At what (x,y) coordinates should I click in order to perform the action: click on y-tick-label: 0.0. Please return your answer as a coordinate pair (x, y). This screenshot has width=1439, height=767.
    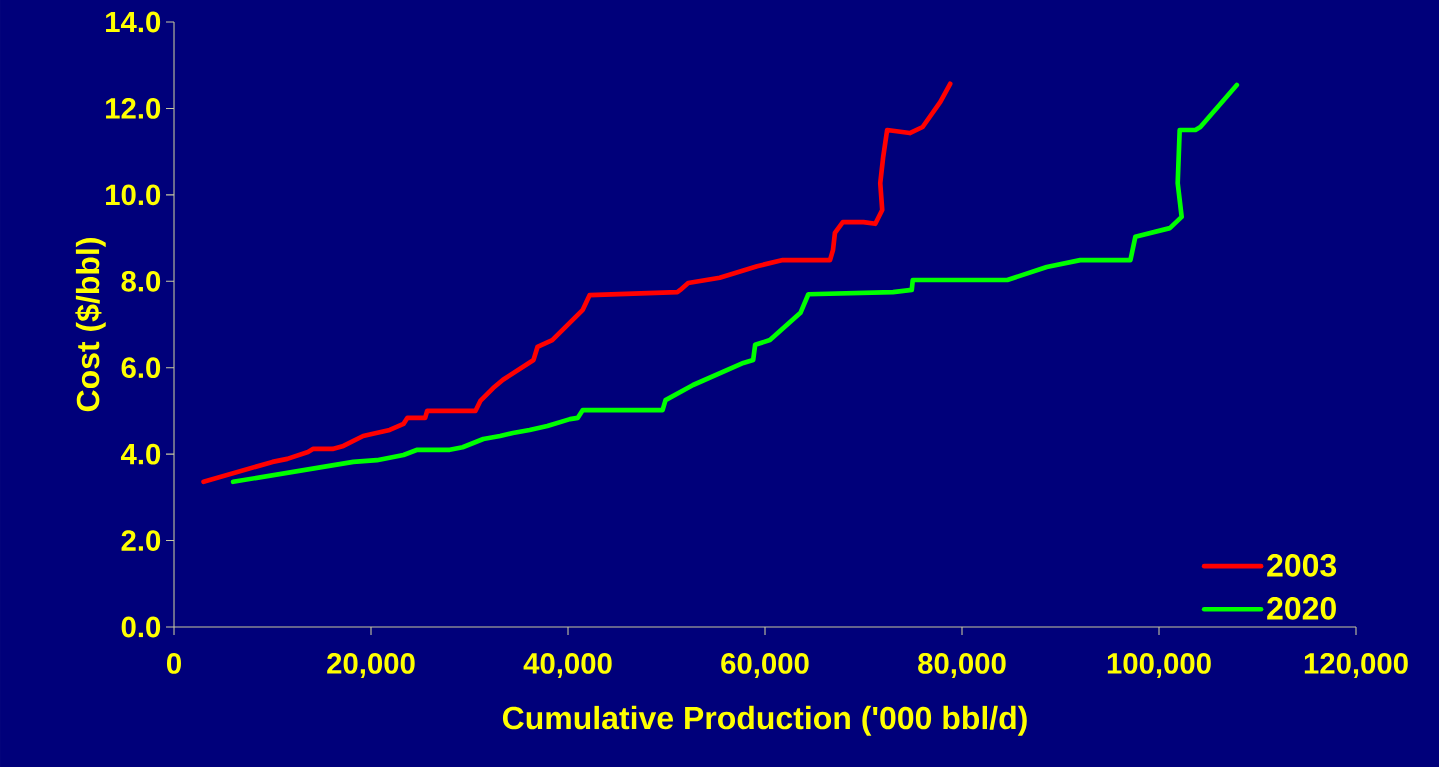
    Looking at the image, I should click on (141, 627).